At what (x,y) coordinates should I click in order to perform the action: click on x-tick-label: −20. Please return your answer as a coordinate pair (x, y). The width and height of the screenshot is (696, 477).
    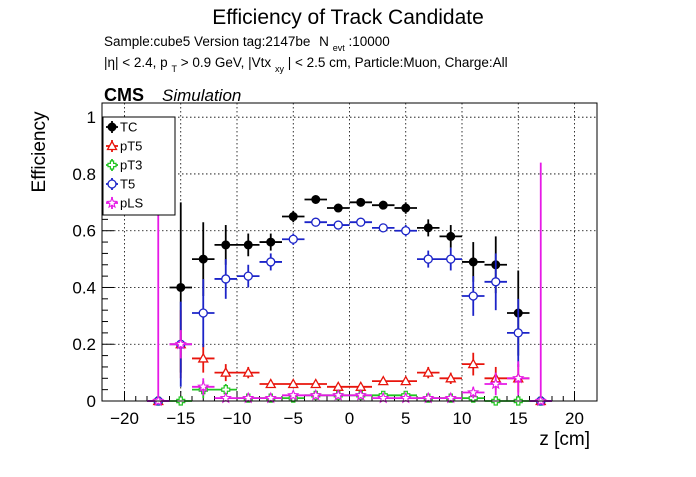
    Looking at the image, I should click on (124, 418).